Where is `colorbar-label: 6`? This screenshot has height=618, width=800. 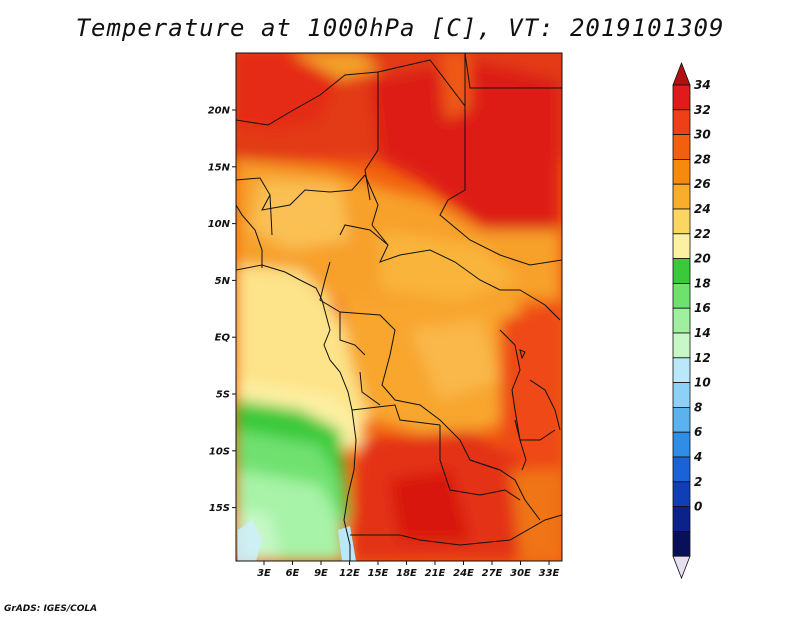 colorbar-label: 6 is located at coordinates (698, 432).